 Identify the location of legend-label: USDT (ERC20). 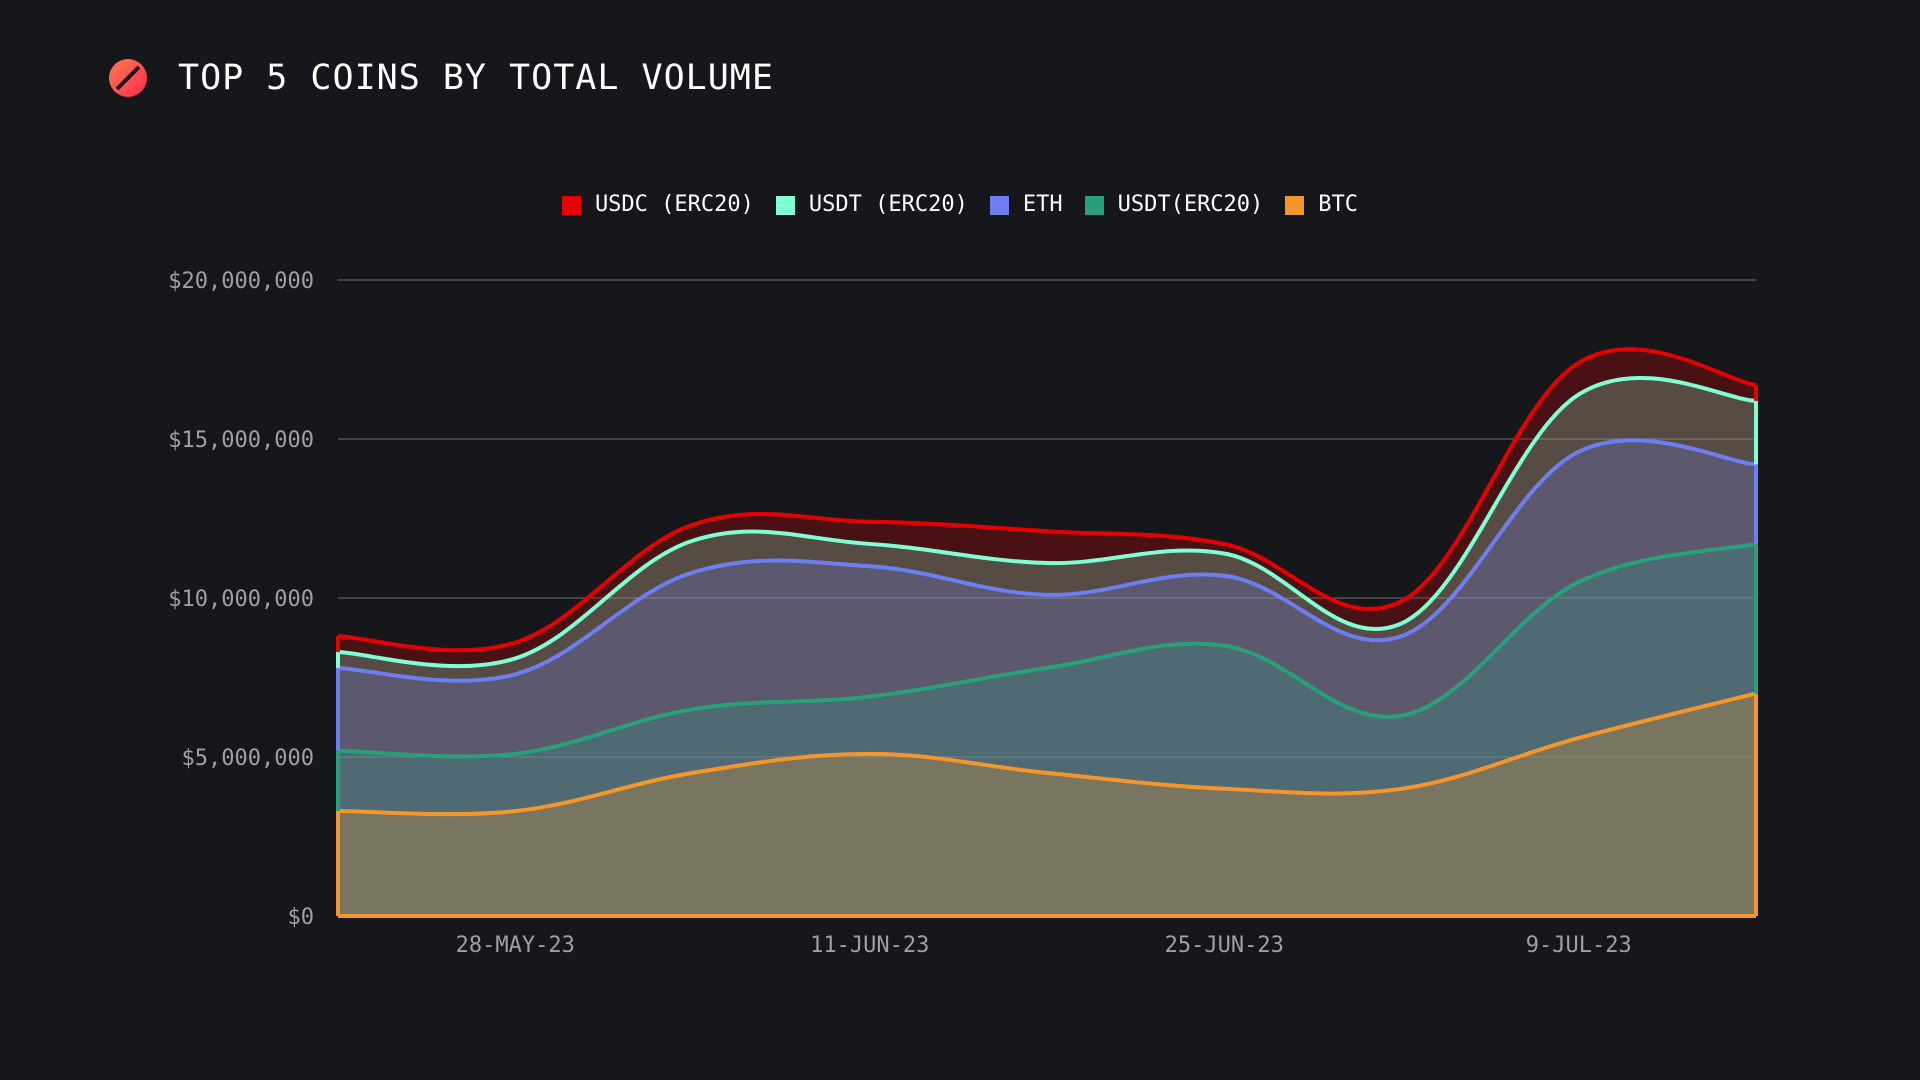
(888, 204).